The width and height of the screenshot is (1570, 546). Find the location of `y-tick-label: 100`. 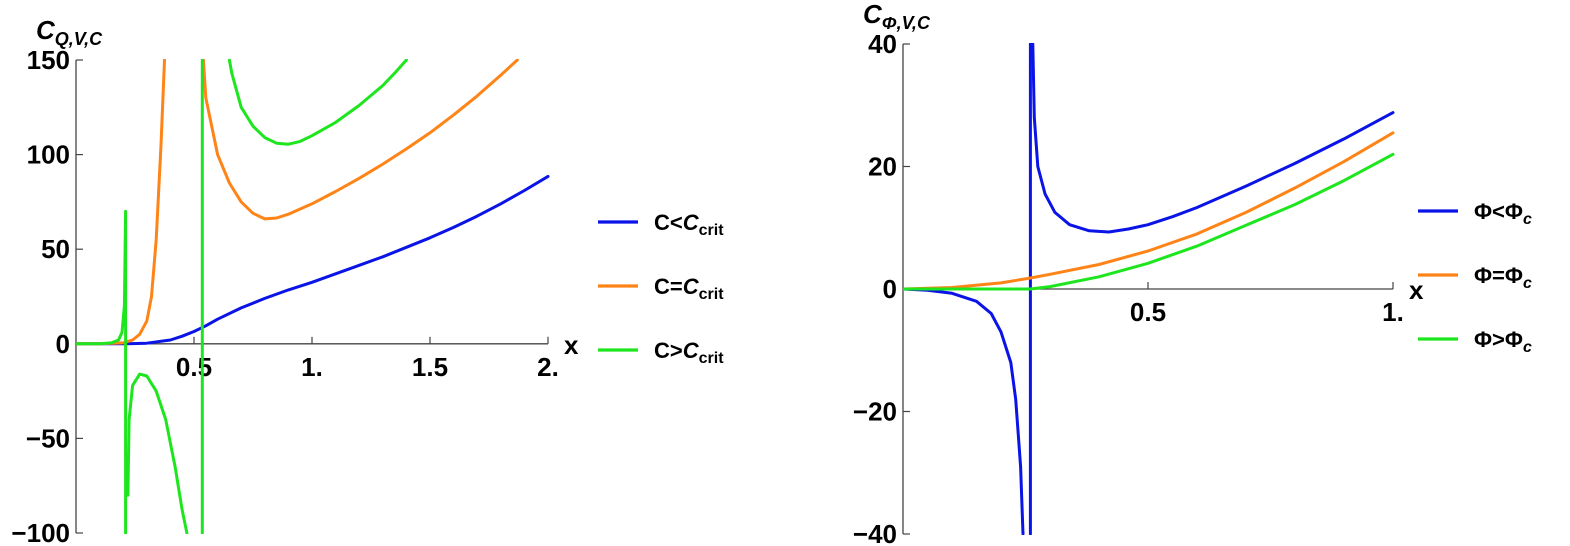

y-tick-label: 100 is located at coordinates (48, 155).